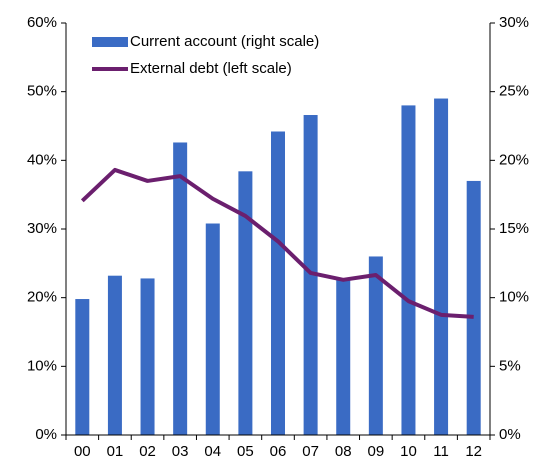 Image resolution: width=541 pixels, height=461 pixels. Describe the element at coordinates (110, 42) in the screenshot. I see `legend-swatch` at that location.